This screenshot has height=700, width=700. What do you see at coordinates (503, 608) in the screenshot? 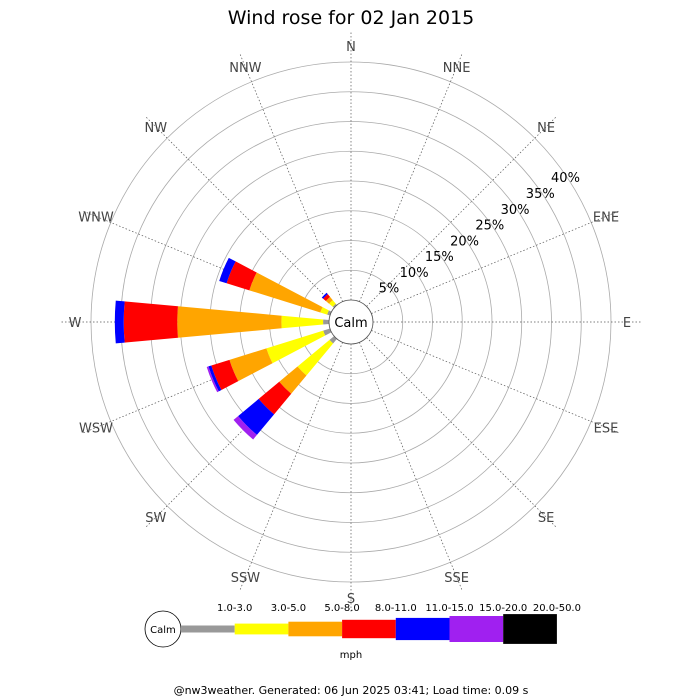
I see `legend-bin-label-5: 15.0-20.0` at bounding box center [503, 608].